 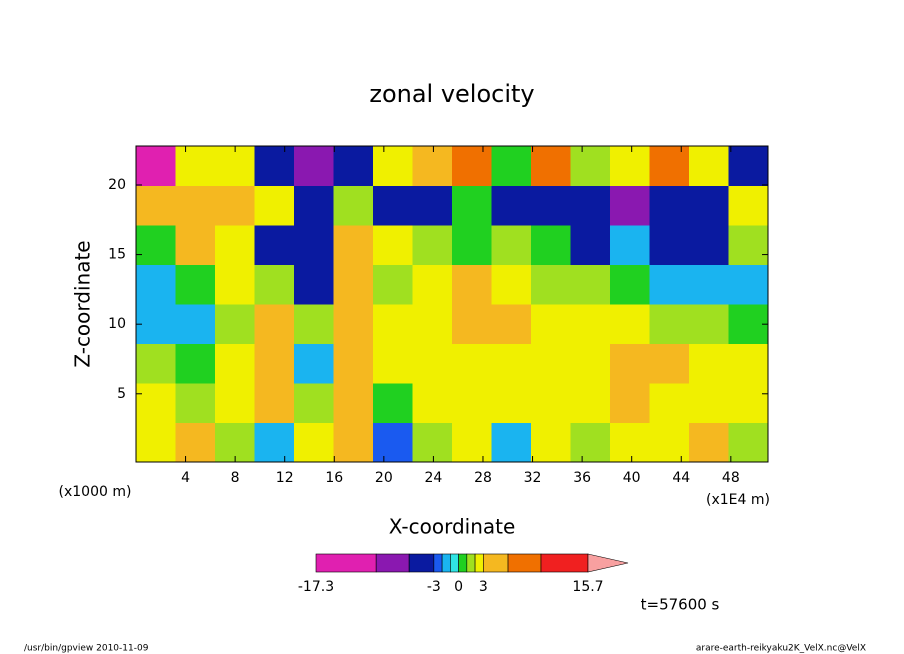 I want to click on x-tick-label: 24, so click(x=433, y=478).